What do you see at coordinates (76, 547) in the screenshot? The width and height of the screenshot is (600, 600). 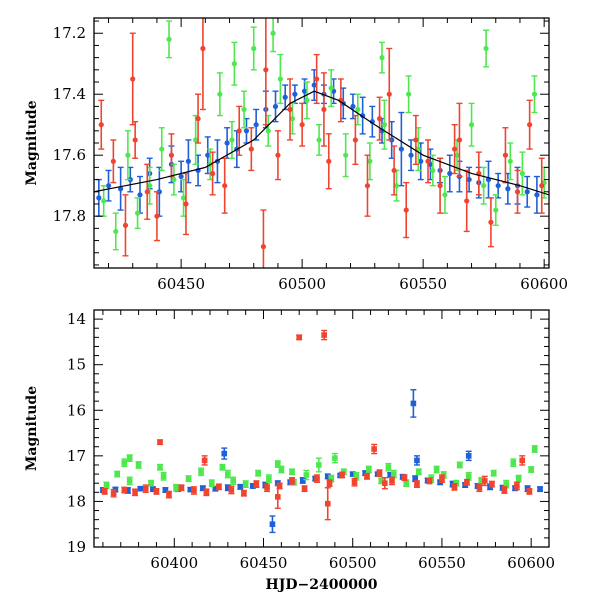 I see `y-tick-label: 19` at bounding box center [76, 547].